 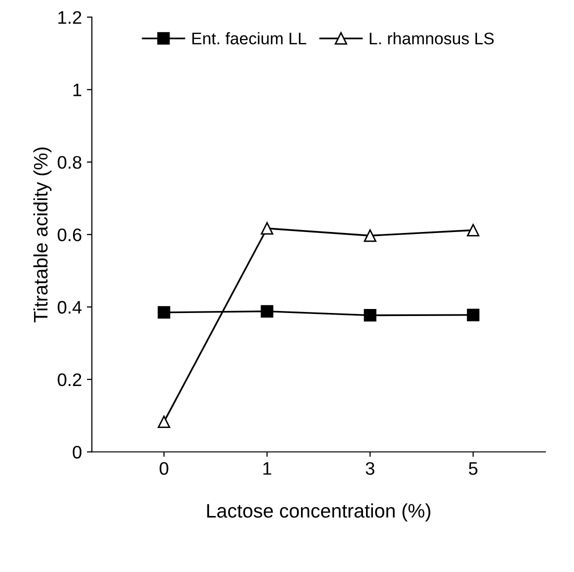 What do you see at coordinates (70, 17) in the screenshot?
I see `y-tick-label: 1.2` at bounding box center [70, 17].